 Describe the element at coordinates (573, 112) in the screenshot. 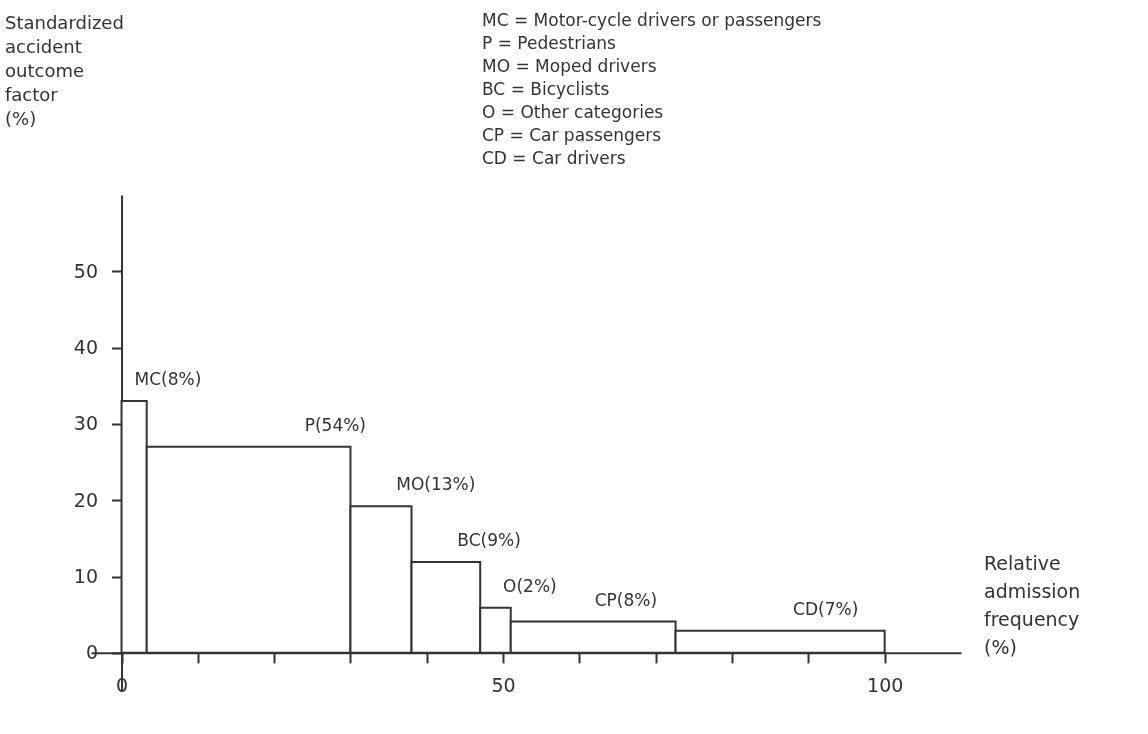

I see `text: O = Other categories` at that location.